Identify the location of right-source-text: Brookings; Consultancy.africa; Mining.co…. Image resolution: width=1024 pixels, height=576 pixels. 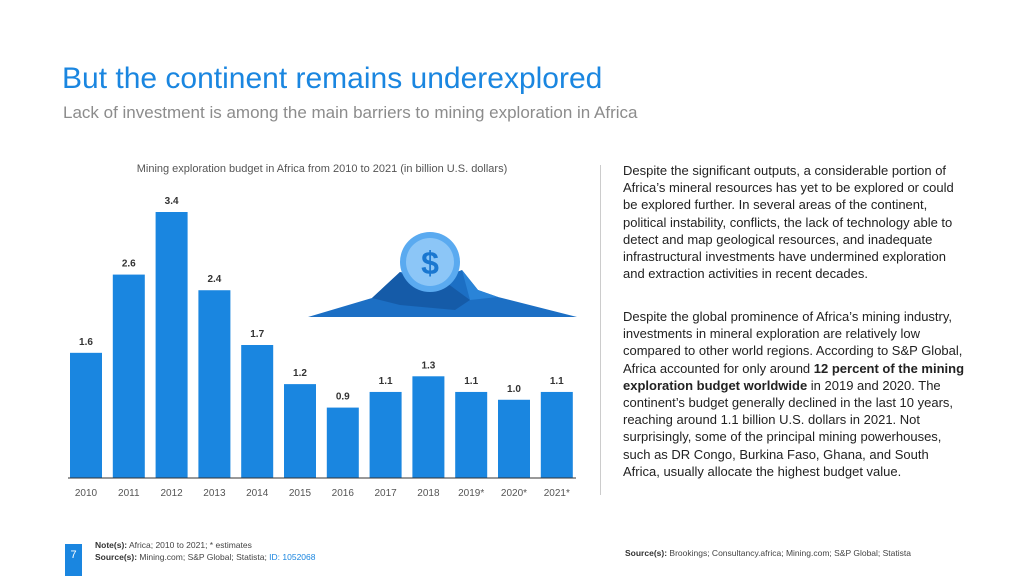
(789, 553).